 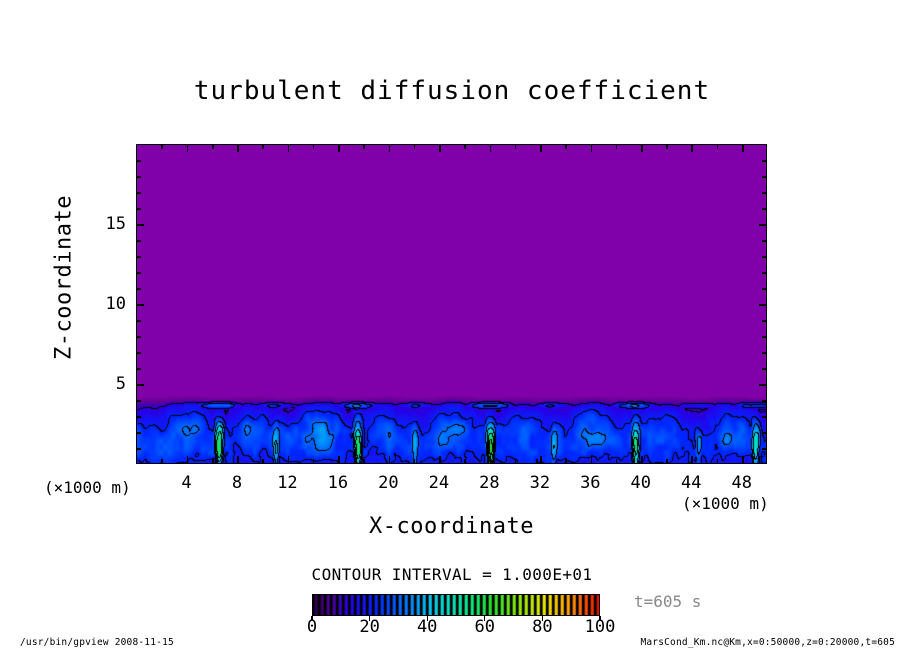 I want to click on colorbar-tick-label: 80, so click(x=542, y=627).